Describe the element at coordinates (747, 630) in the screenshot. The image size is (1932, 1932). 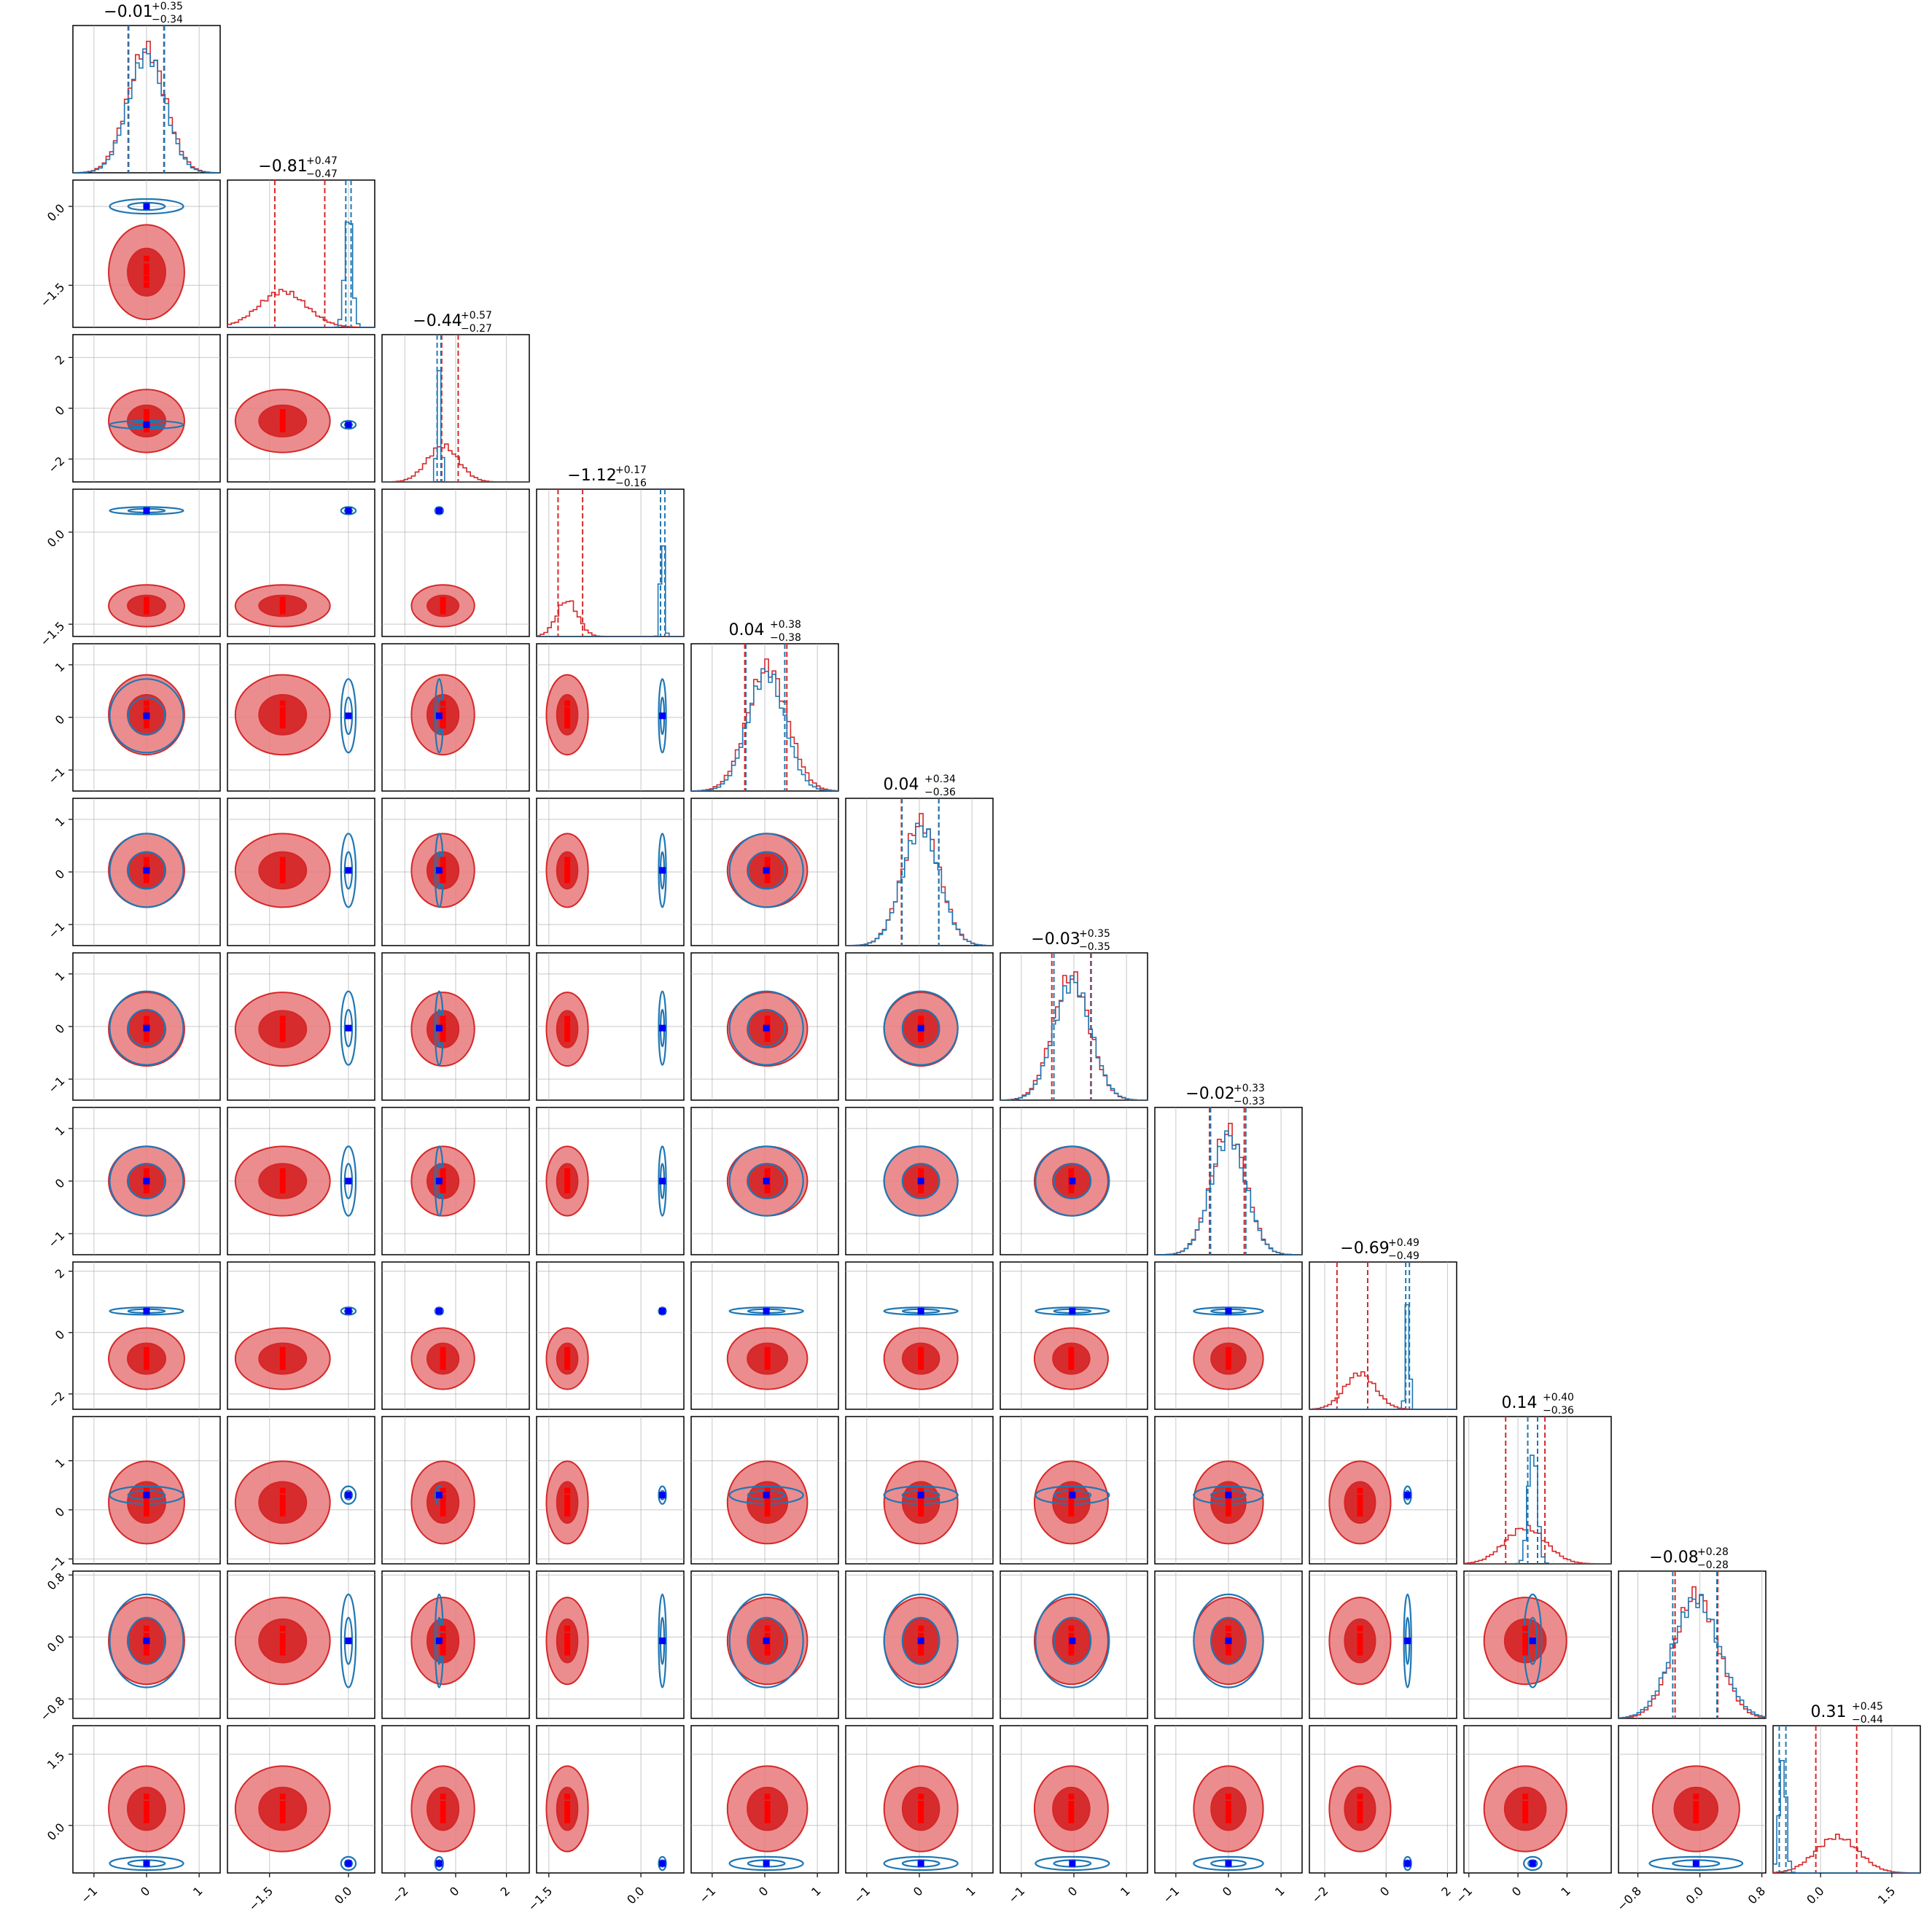
I see `panel-title-median: 0.04` at that location.